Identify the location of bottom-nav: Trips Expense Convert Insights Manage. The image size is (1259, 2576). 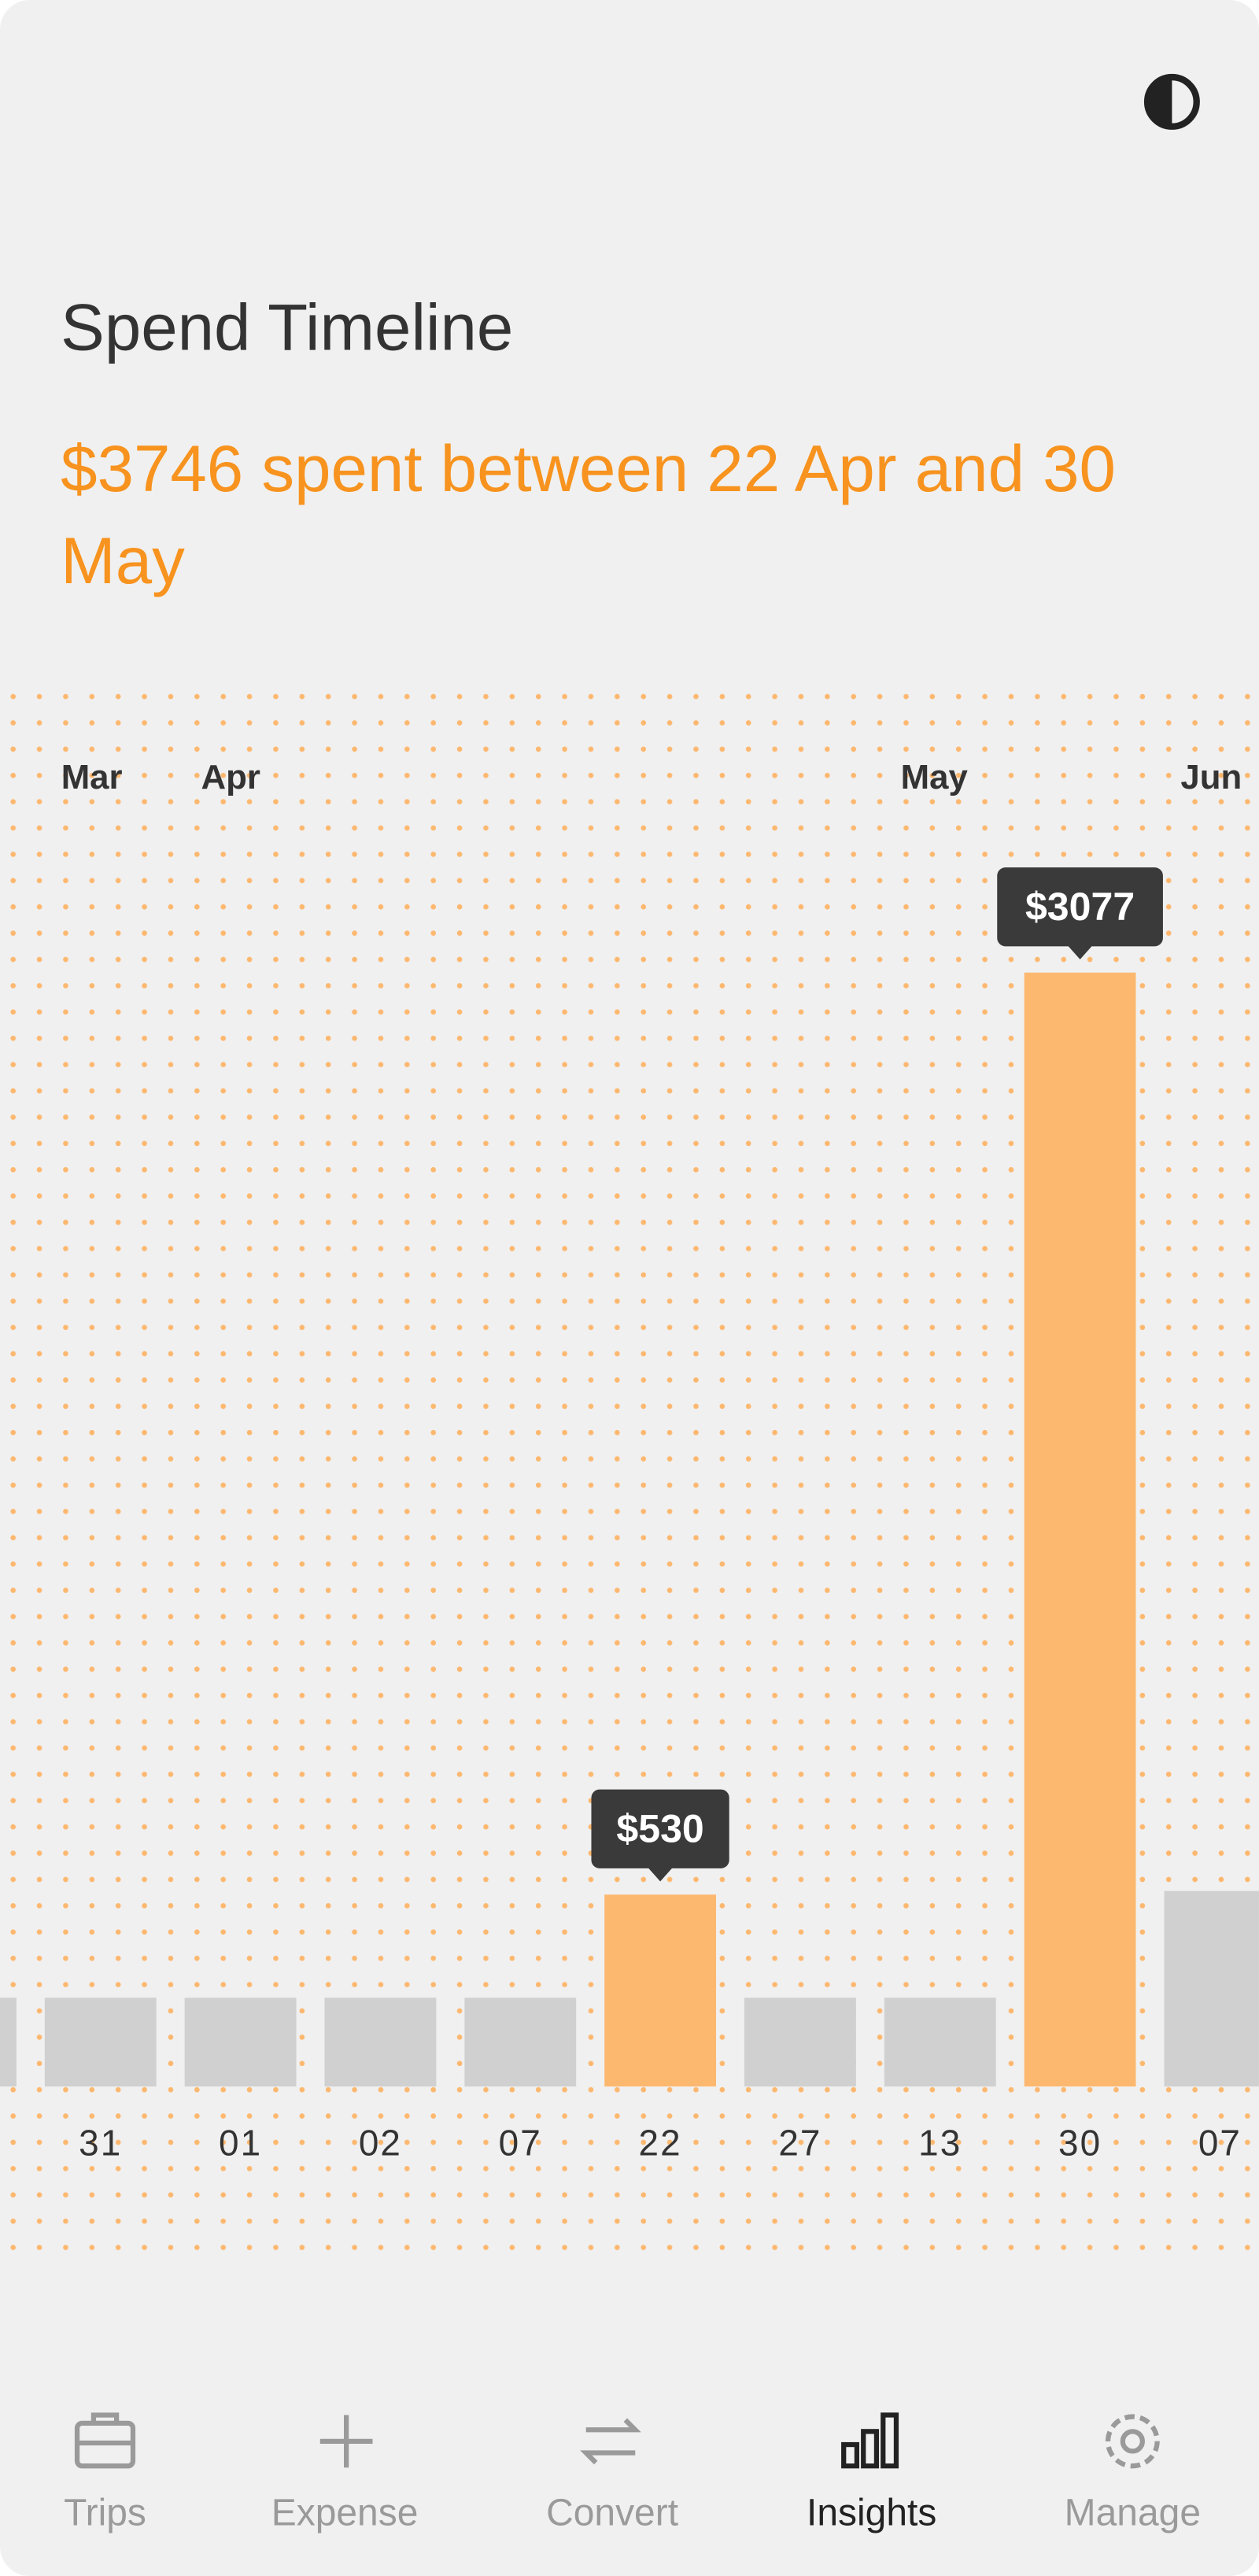
(632, 2472).